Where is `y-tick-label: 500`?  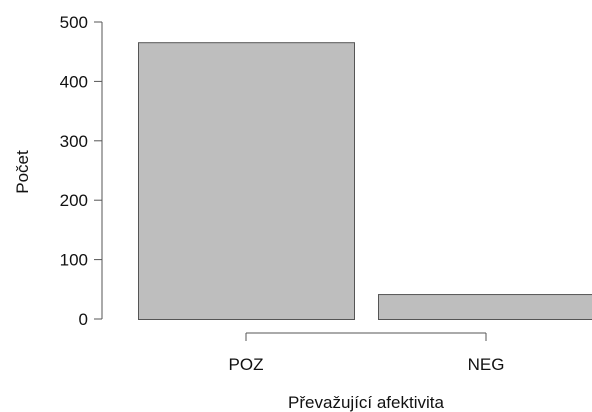
y-tick-label: 500 is located at coordinates (74, 22).